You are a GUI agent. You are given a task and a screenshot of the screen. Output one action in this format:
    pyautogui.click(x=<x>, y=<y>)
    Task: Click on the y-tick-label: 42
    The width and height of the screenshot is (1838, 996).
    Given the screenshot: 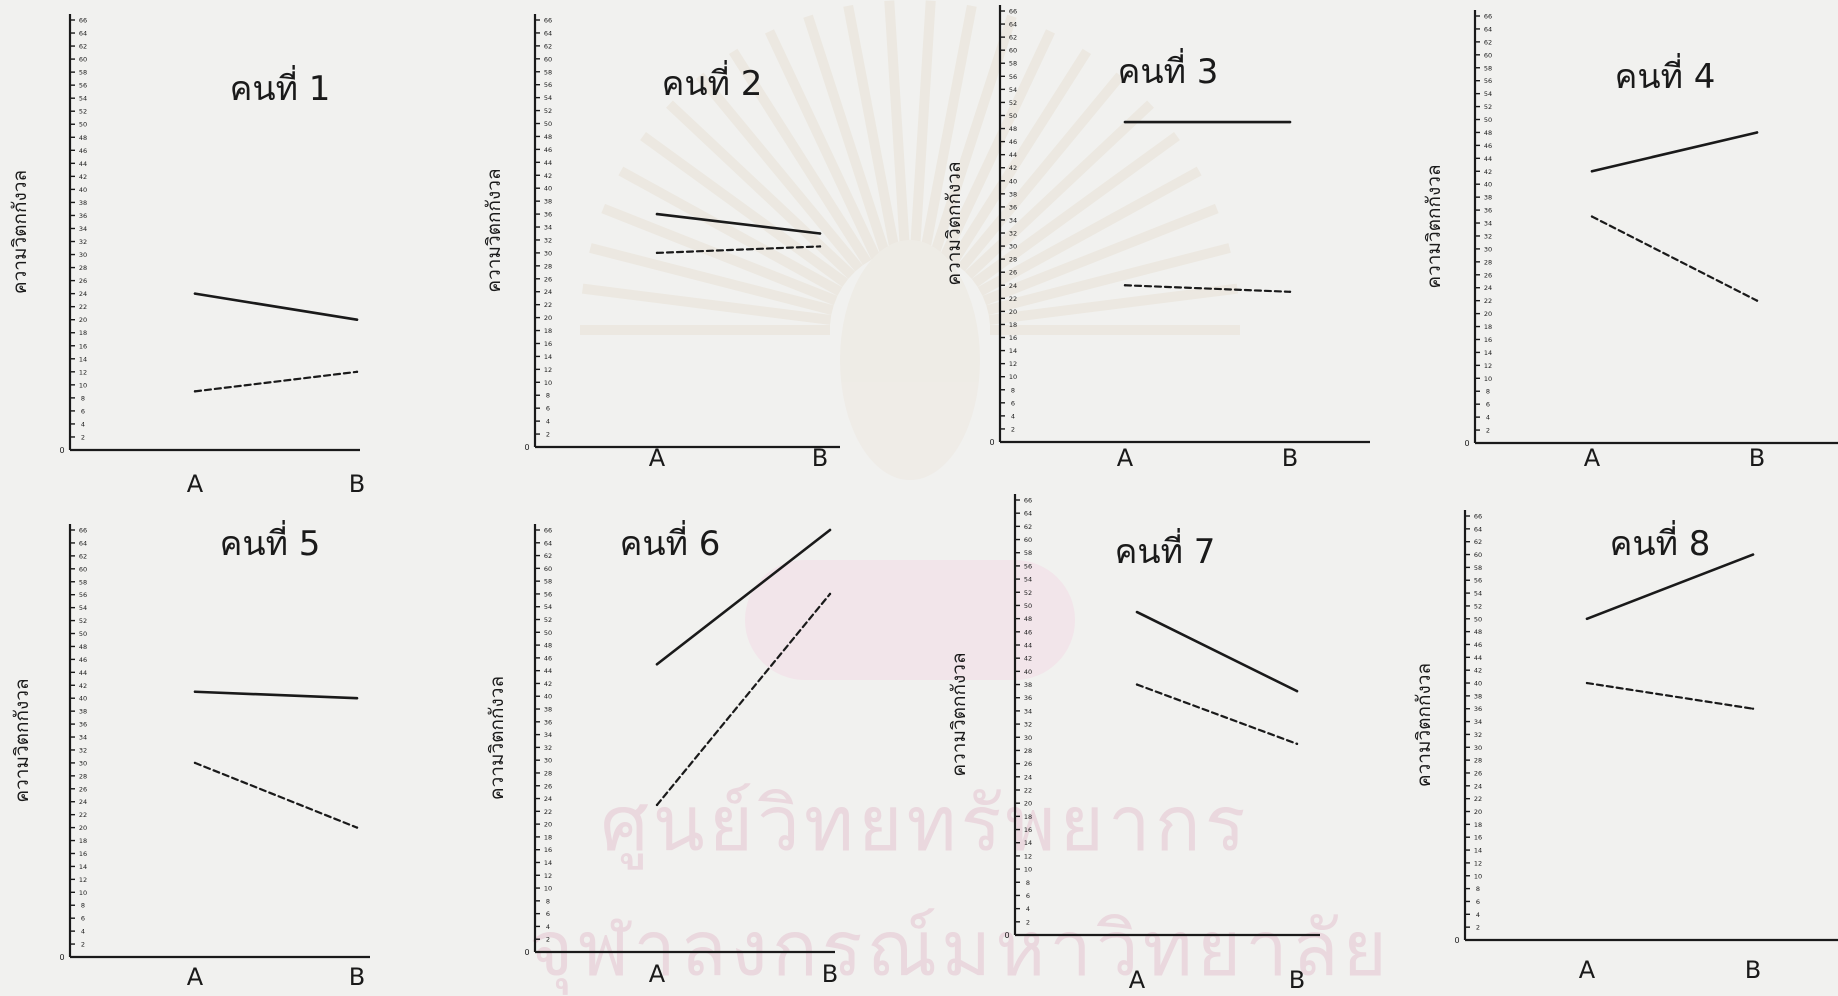 What is the action you would take?
    pyautogui.click(x=1488, y=172)
    